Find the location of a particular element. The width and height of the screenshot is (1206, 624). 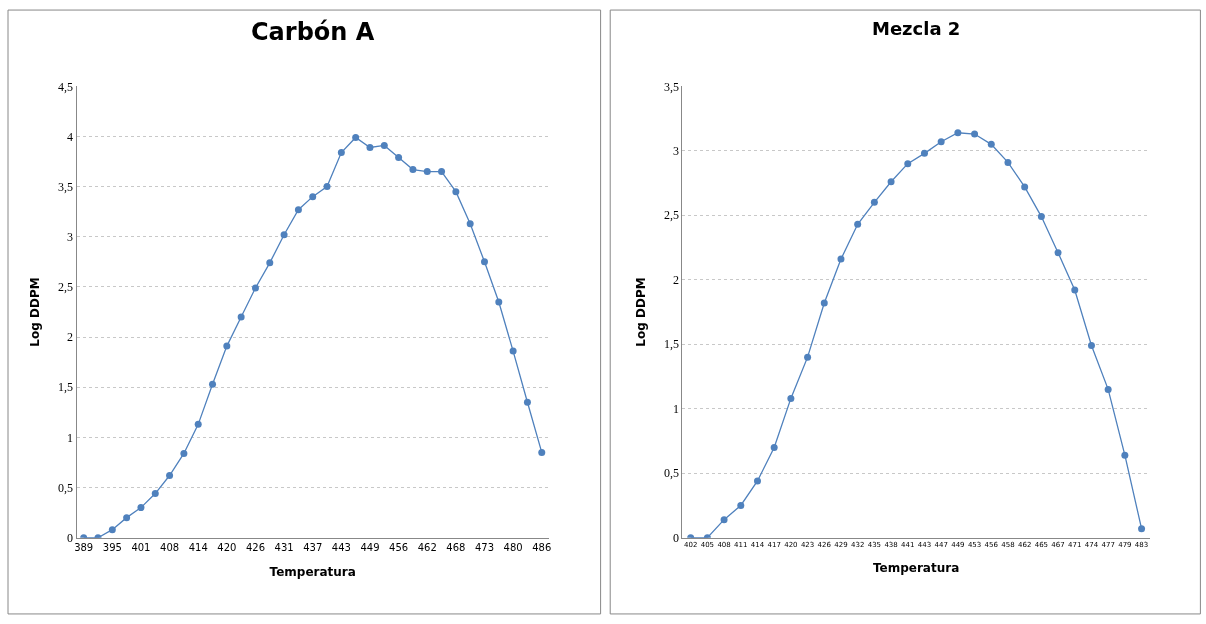

x-tick-label: 401 is located at coordinates (141, 547).